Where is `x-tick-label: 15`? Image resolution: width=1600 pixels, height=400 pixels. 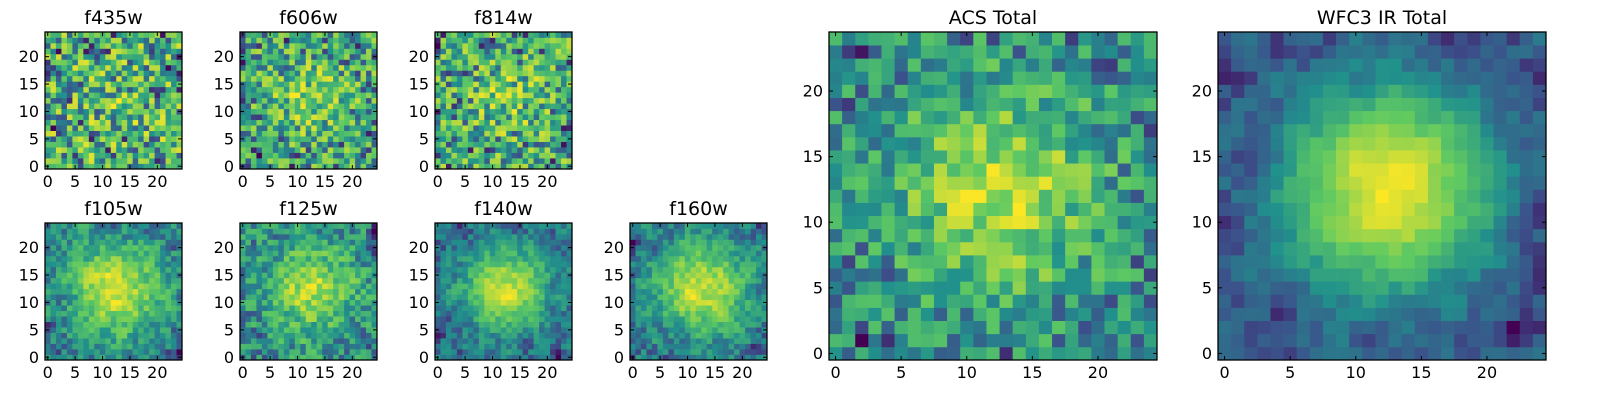 x-tick-label: 15 is located at coordinates (715, 372).